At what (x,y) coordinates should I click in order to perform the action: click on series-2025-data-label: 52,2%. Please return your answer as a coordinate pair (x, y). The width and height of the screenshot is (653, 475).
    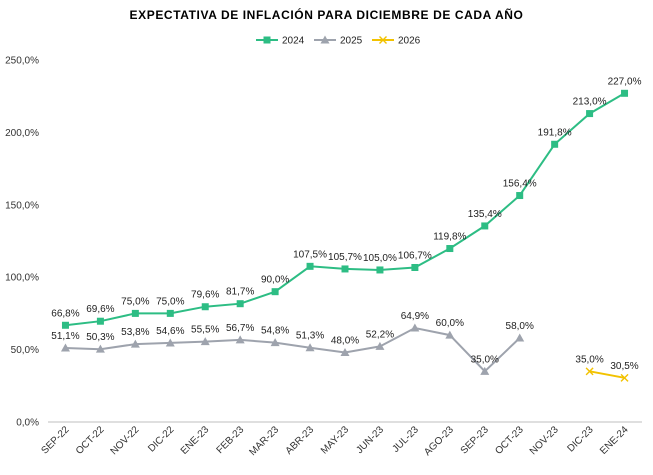
    Looking at the image, I should click on (380, 334).